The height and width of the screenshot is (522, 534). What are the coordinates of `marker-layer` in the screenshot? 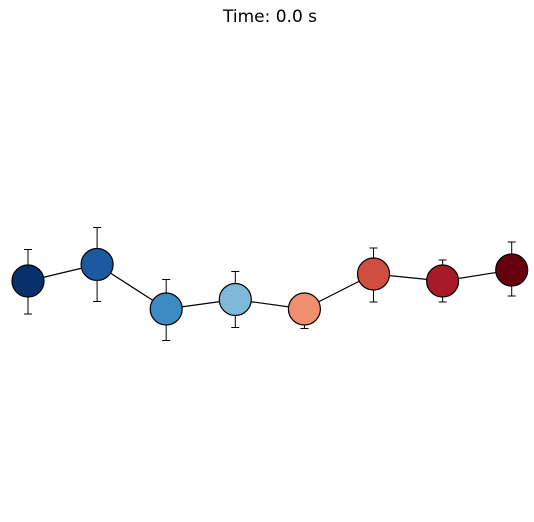 It's located at (270, 286).